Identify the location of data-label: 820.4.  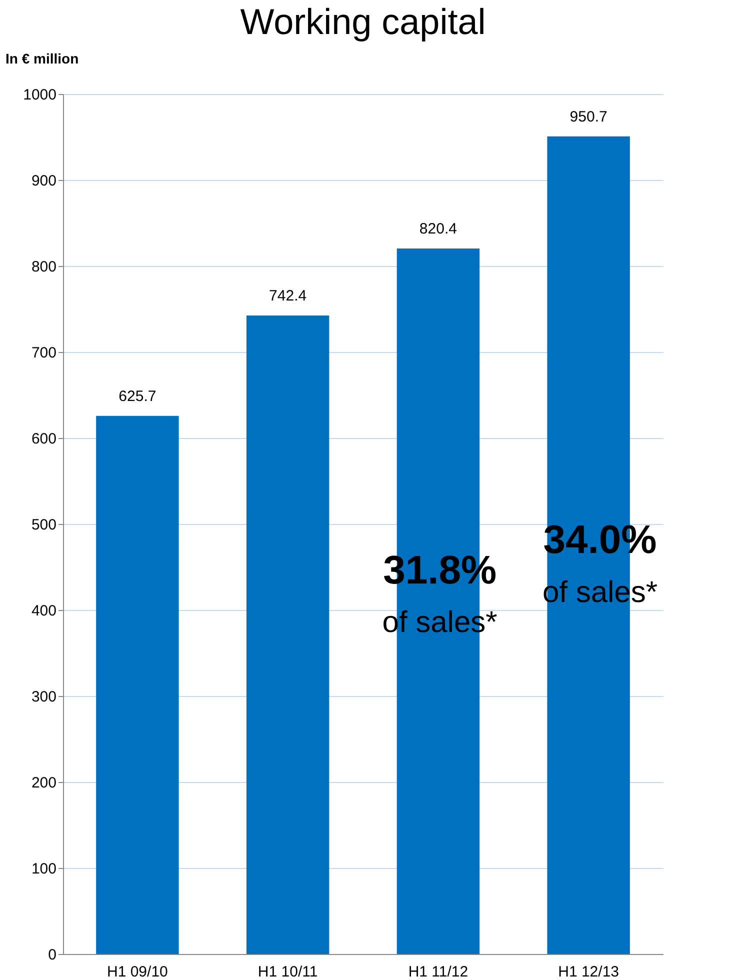
(438, 229).